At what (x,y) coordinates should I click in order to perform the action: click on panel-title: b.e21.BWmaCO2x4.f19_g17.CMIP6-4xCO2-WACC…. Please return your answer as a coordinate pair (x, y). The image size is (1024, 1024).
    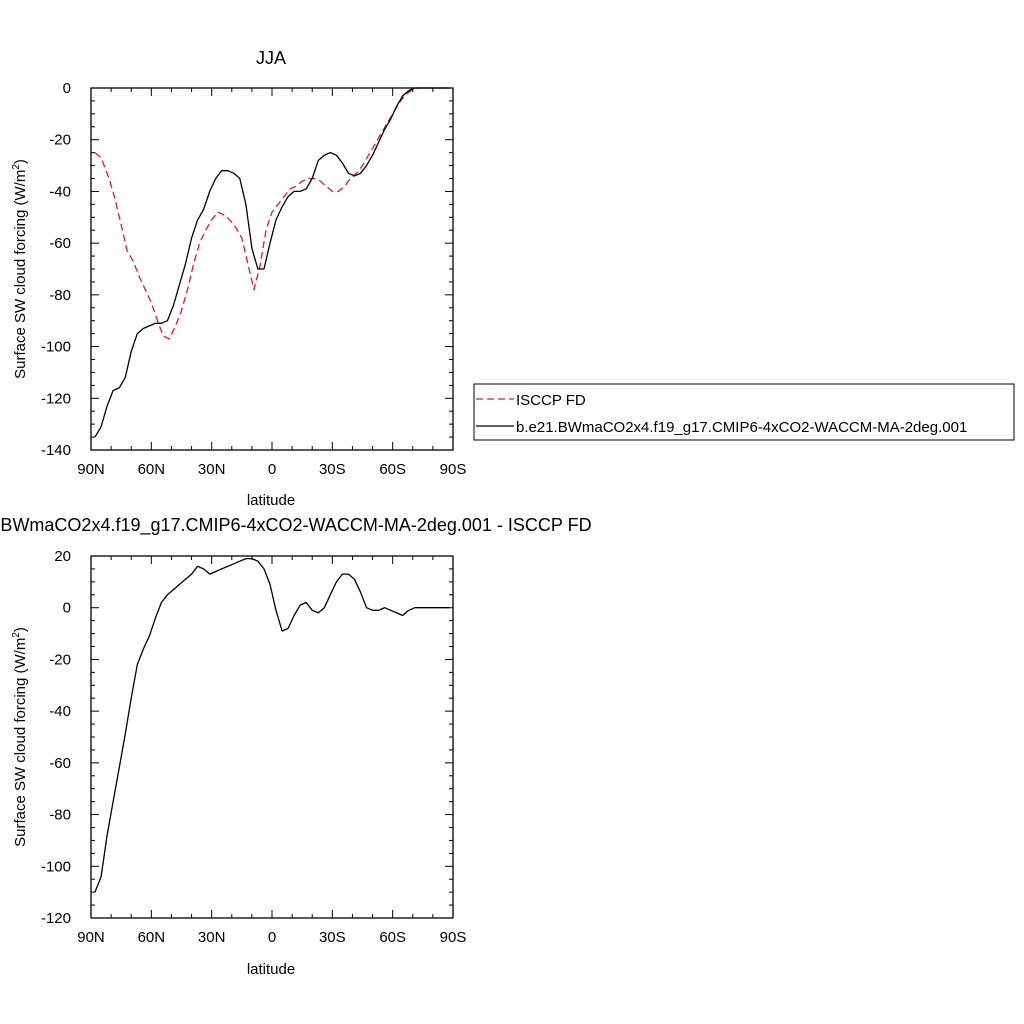
    Looking at the image, I should click on (296, 525).